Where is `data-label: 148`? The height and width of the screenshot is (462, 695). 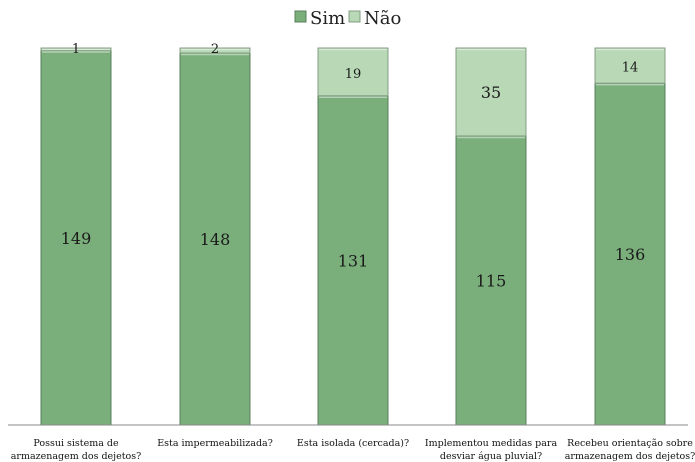 data-label: 148 is located at coordinates (215, 239).